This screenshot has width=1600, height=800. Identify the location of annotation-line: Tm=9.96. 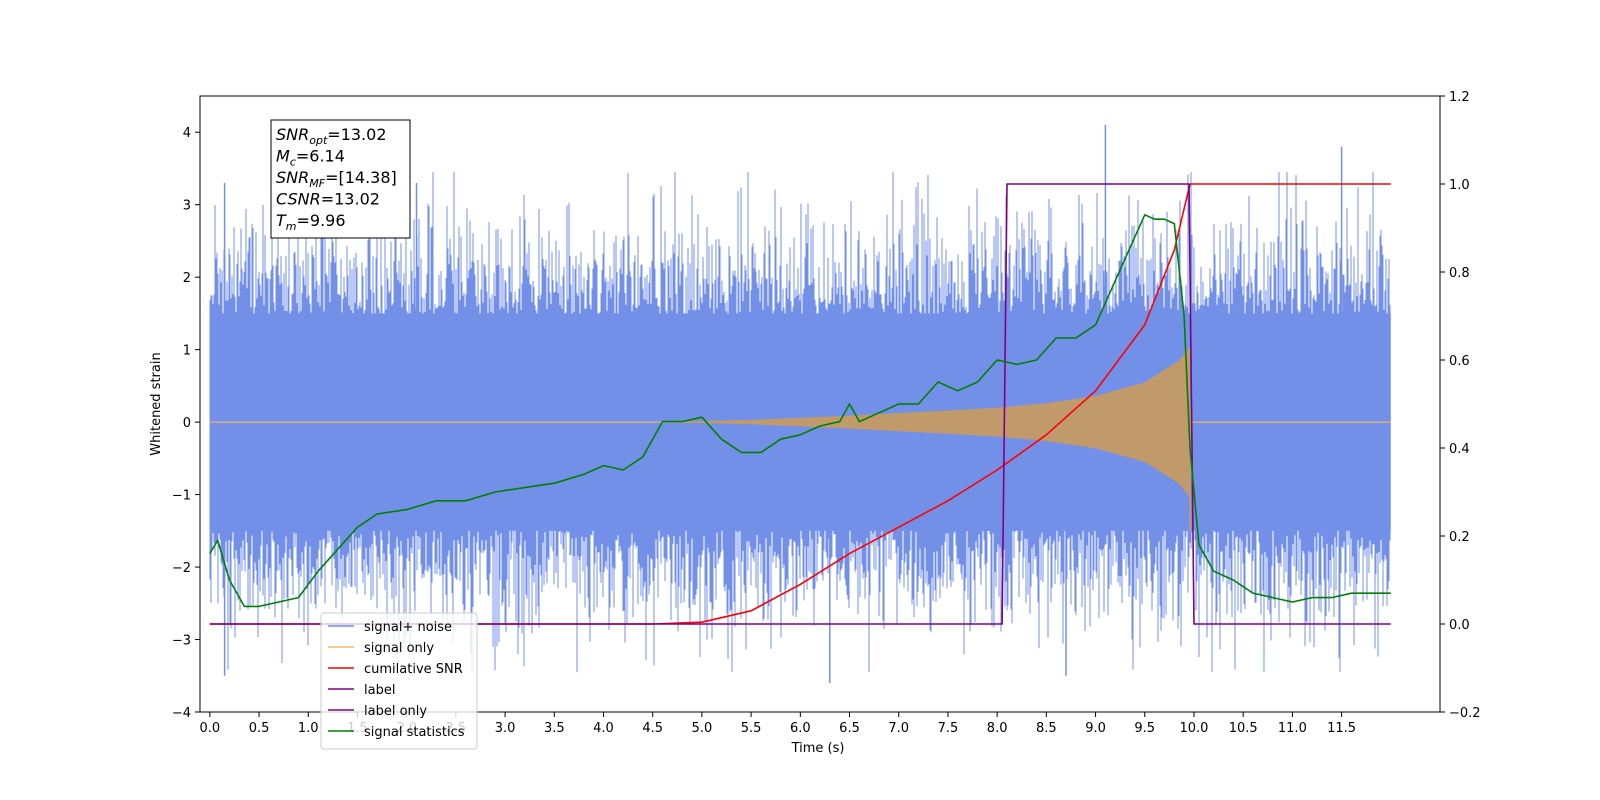
(311, 222).